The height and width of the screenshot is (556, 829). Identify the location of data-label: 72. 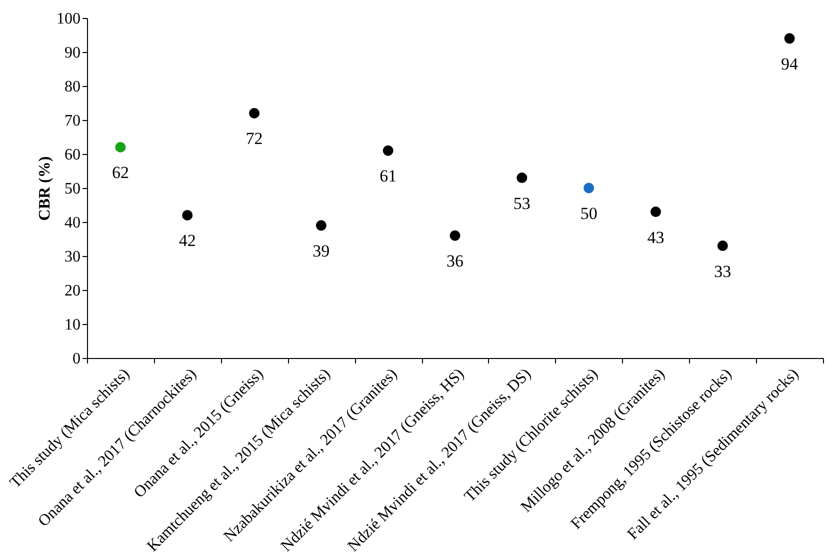
(254, 138).